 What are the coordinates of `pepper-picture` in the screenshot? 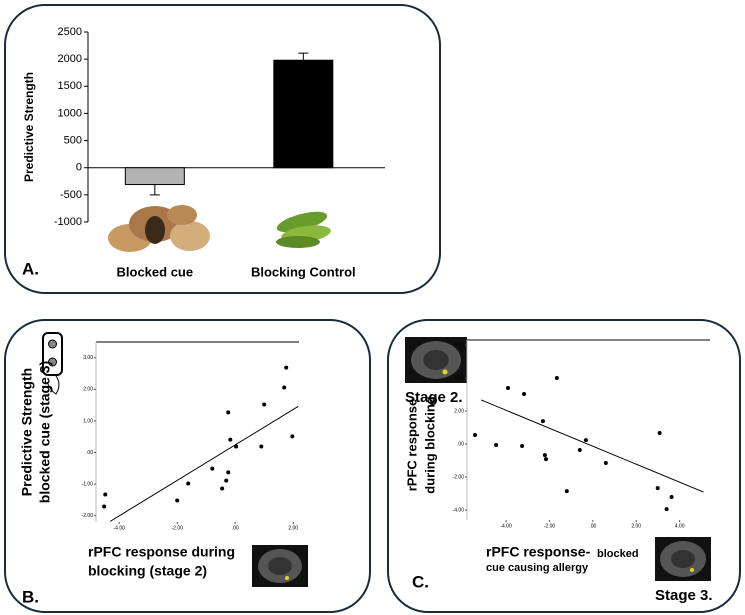 It's located at (303, 229).